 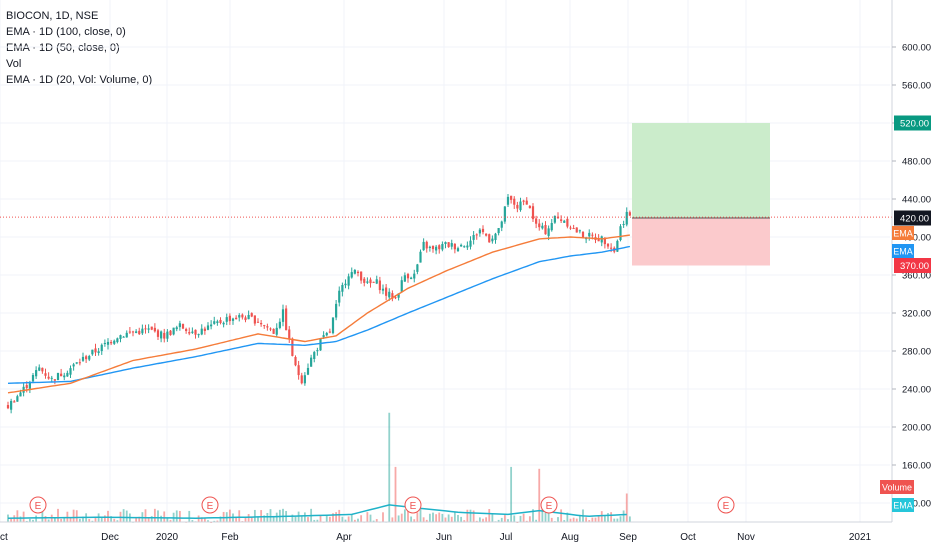 What do you see at coordinates (52, 16) in the screenshot?
I see `symbol-title: BIOCON, 1D, NSE` at bounding box center [52, 16].